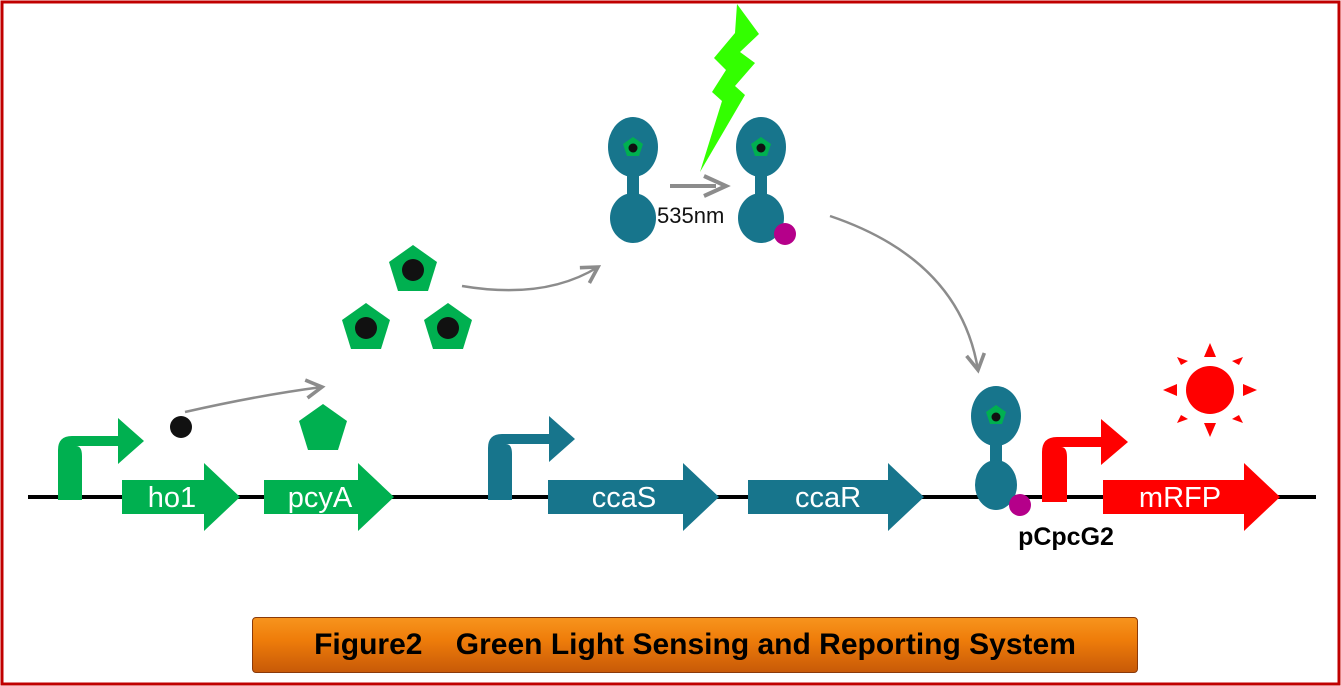 This screenshot has width=1341, height=686. Describe the element at coordinates (255, 396) in the screenshot. I see `synthesis-arrow` at that location.